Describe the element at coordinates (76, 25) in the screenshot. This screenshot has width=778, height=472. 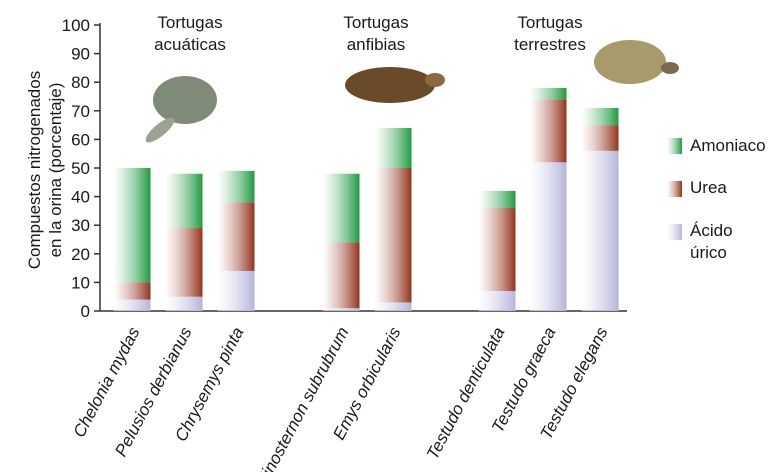
I see `y-tick-label: 100` at that location.